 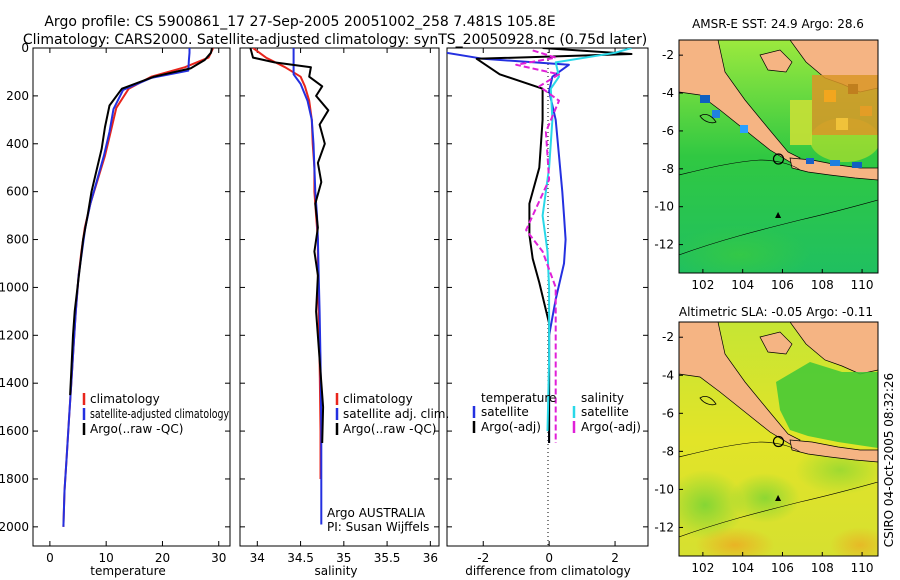 I want to click on series-line-temperature-satellite, so click(x=508, y=247).